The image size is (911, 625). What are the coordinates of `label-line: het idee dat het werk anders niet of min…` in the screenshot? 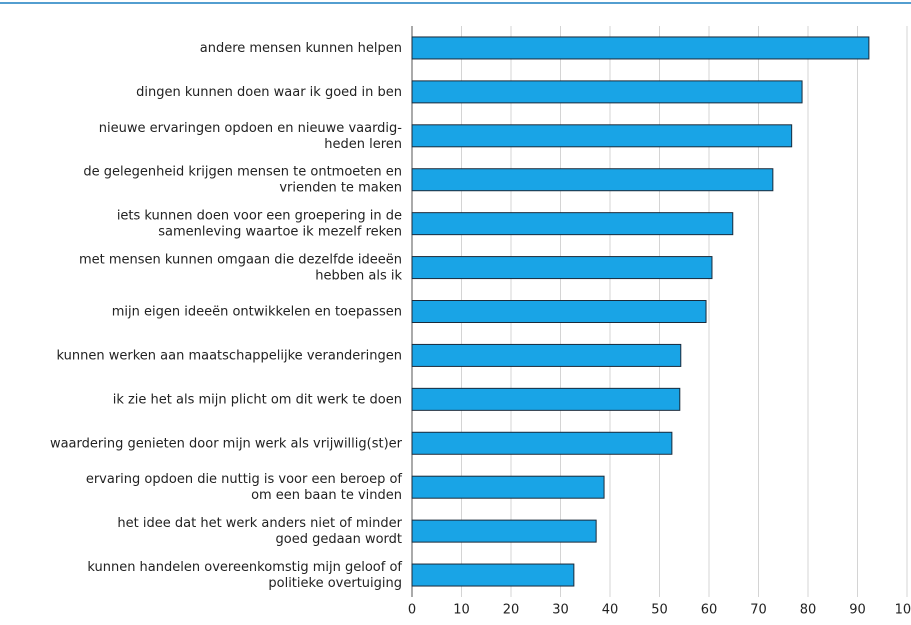 It's located at (259, 523).